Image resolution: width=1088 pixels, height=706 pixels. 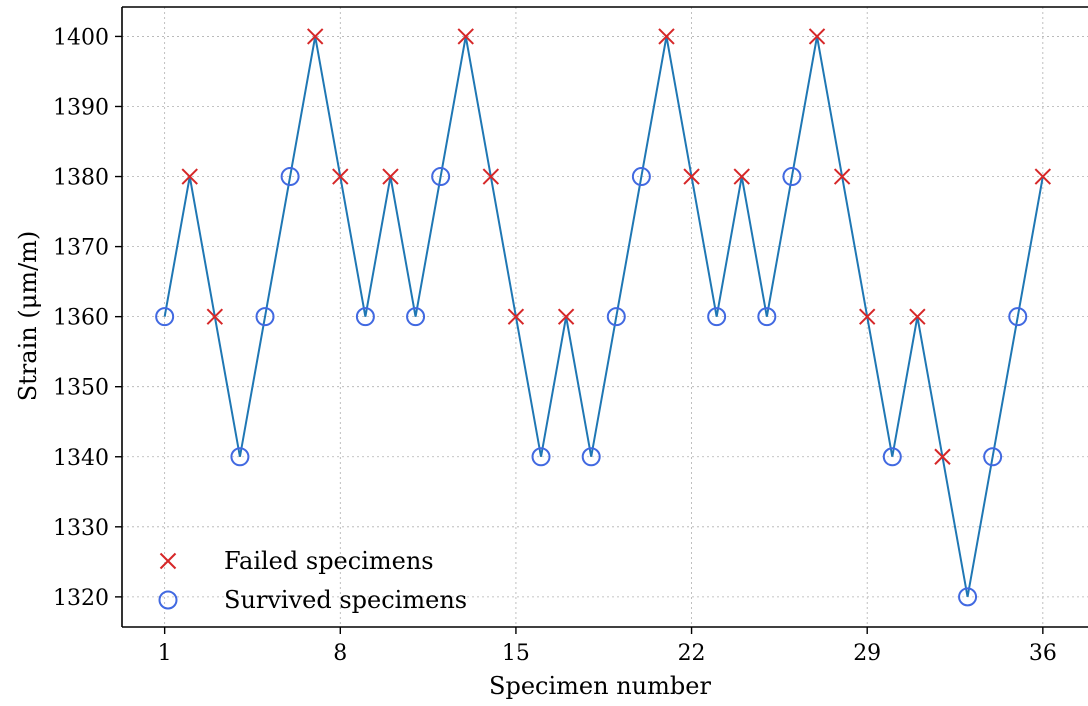 I want to click on legend: Failed specimens Survived specimens, so click(x=312, y=580).